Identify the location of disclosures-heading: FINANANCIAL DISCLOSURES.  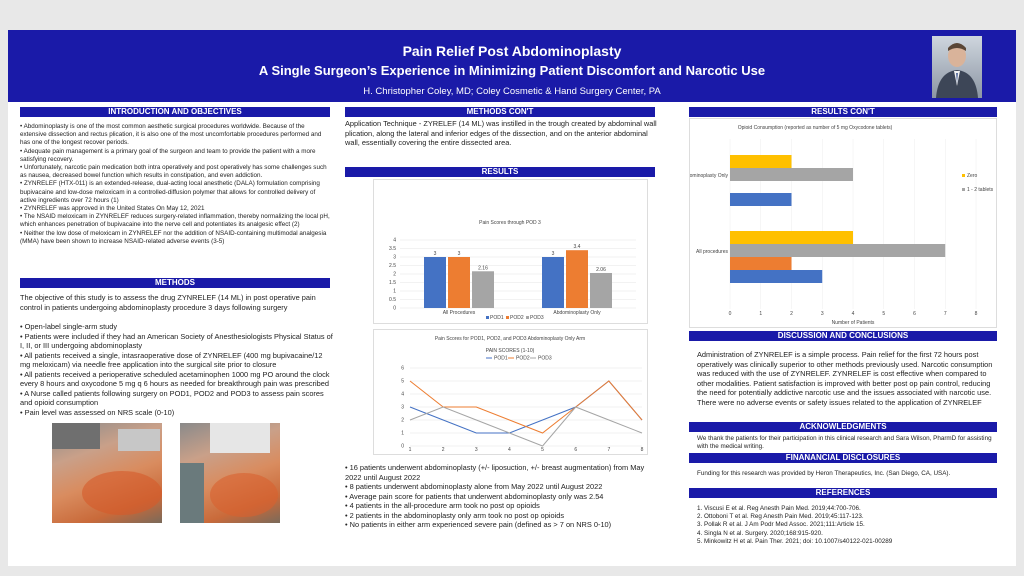
(843, 458).